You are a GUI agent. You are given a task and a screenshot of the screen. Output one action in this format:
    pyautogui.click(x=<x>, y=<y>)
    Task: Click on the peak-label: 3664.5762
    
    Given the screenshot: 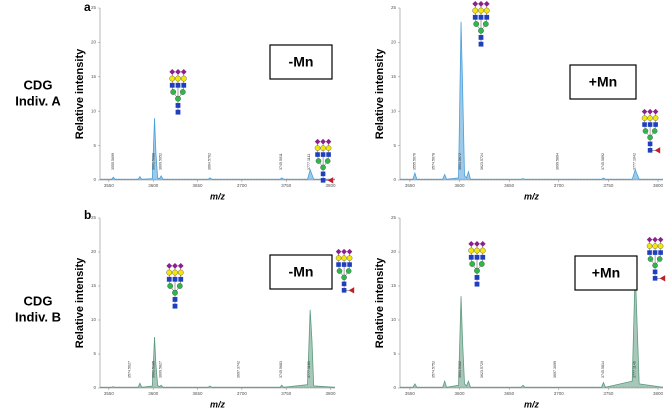 What is the action you would take?
    pyautogui.click(x=209, y=161)
    